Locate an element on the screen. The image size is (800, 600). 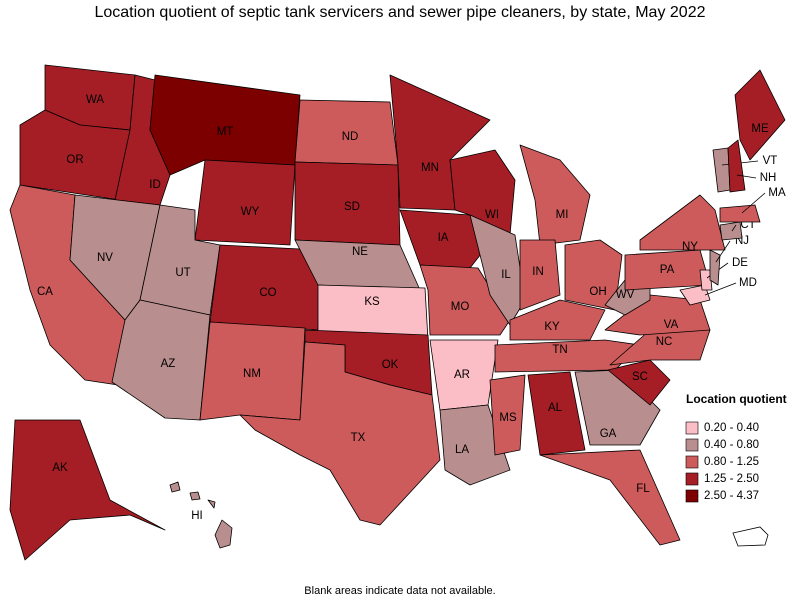
state-label: MD is located at coordinates (748, 283).